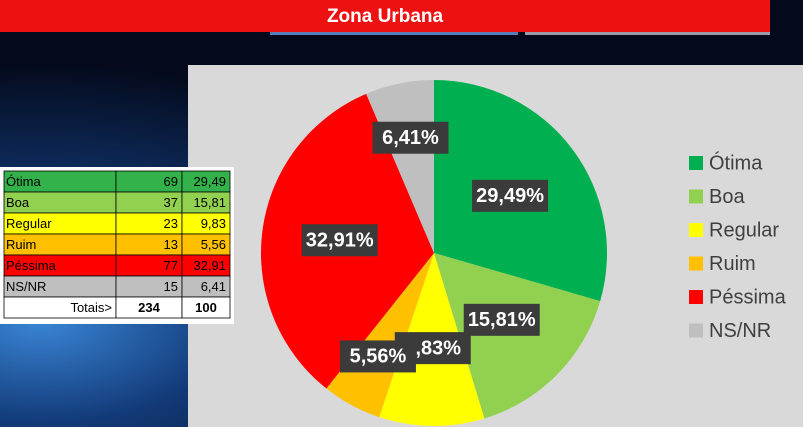 The height and width of the screenshot is (427, 803). I want to click on legend-label: NS/NR, so click(740, 331).